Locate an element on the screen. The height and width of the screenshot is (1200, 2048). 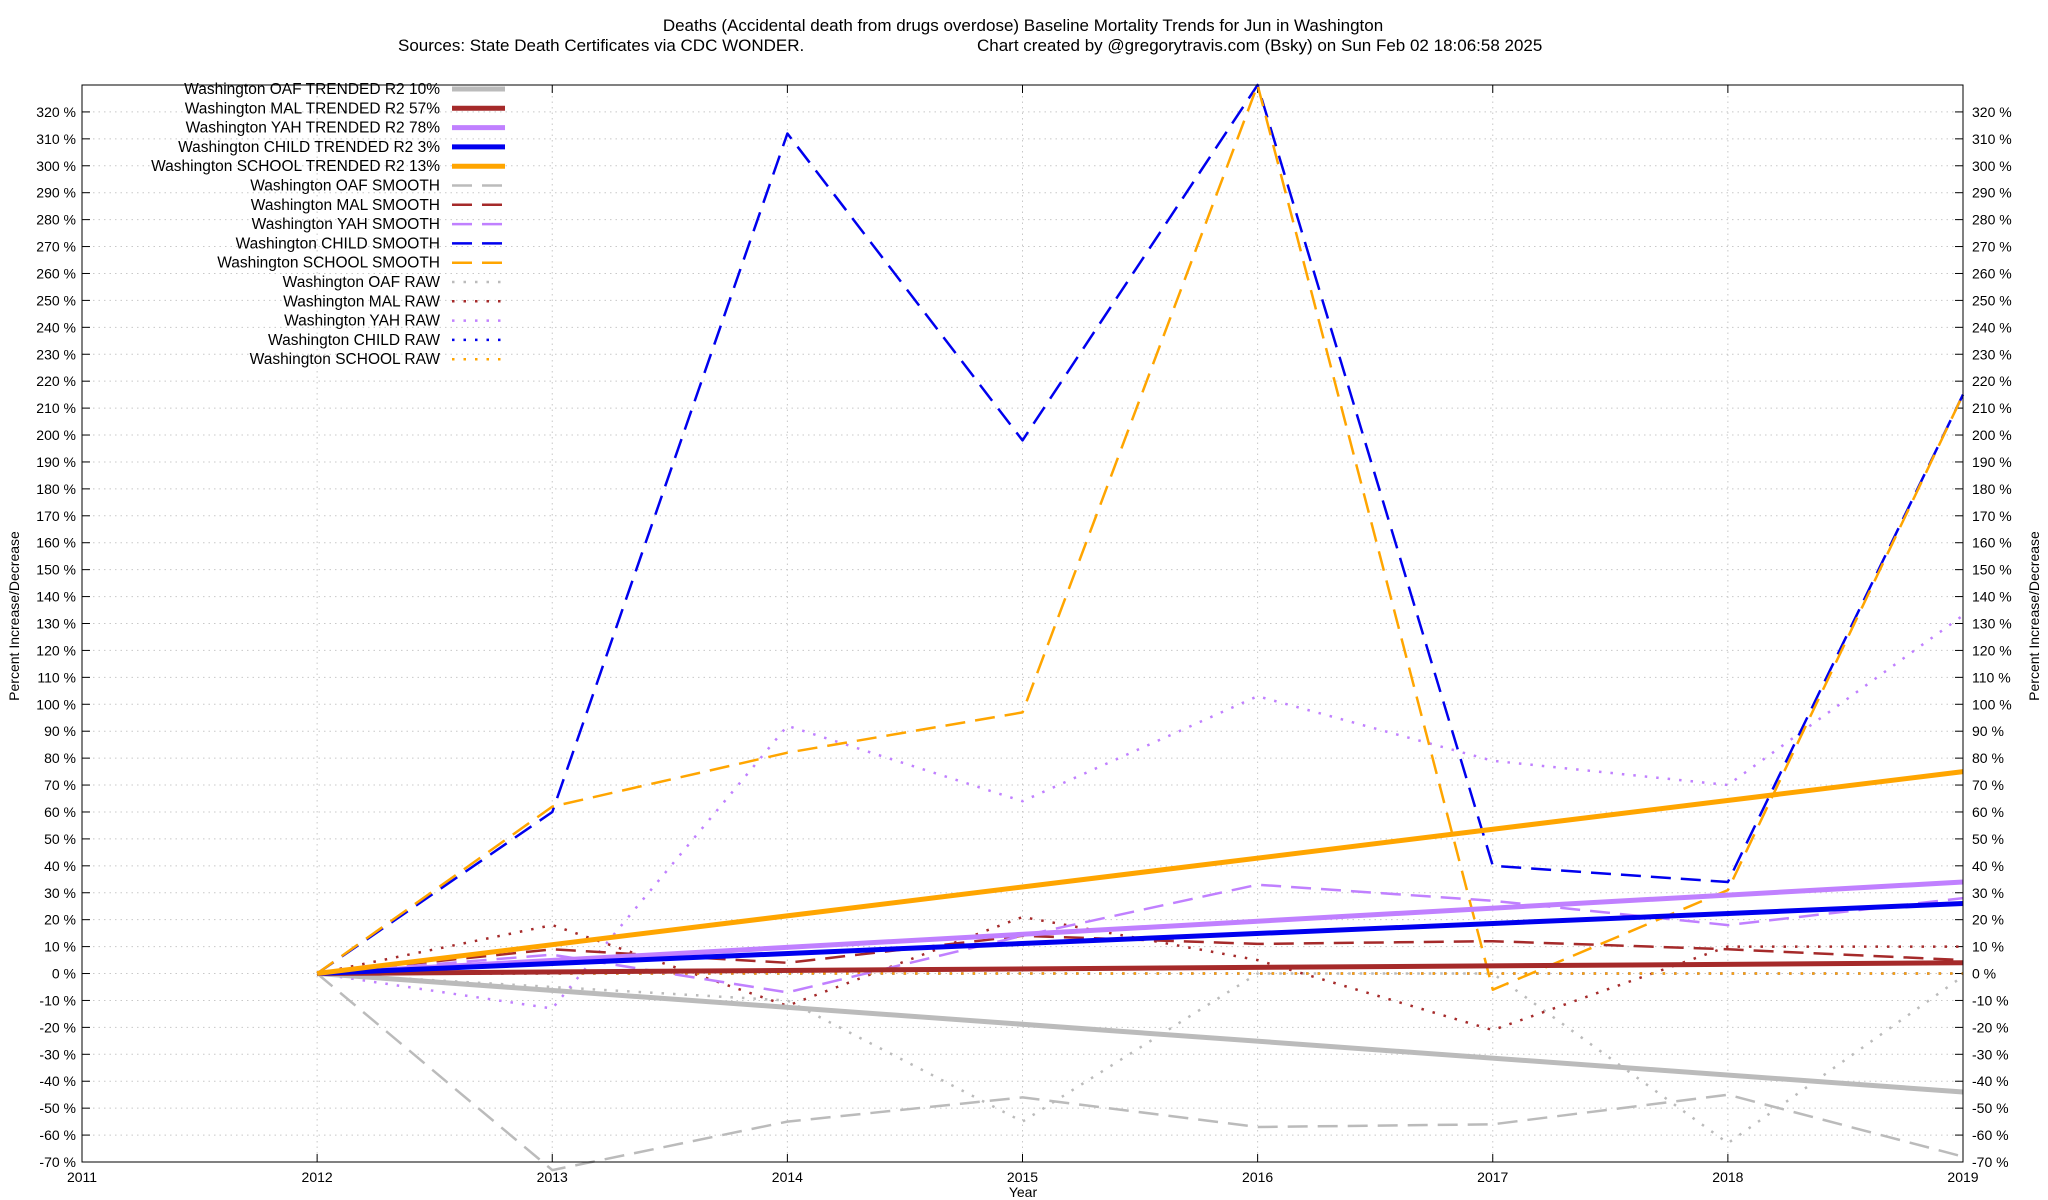
legend-label-13: Washington CHILD RAW is located at coordinates (354, 340).